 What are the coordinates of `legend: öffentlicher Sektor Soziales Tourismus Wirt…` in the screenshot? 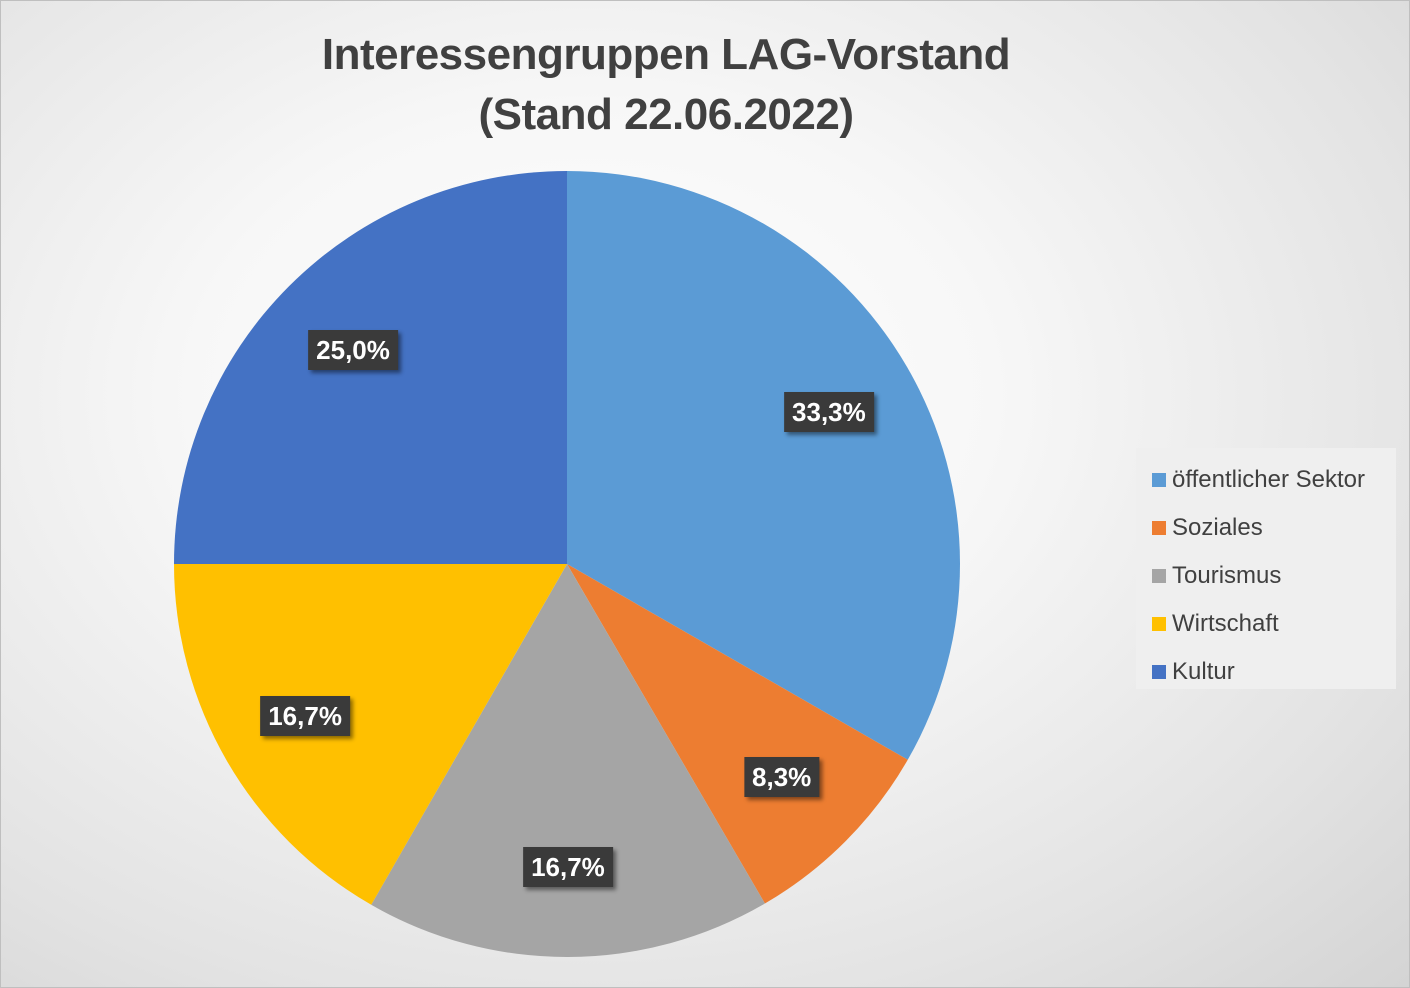 It's located at (1266, 568).